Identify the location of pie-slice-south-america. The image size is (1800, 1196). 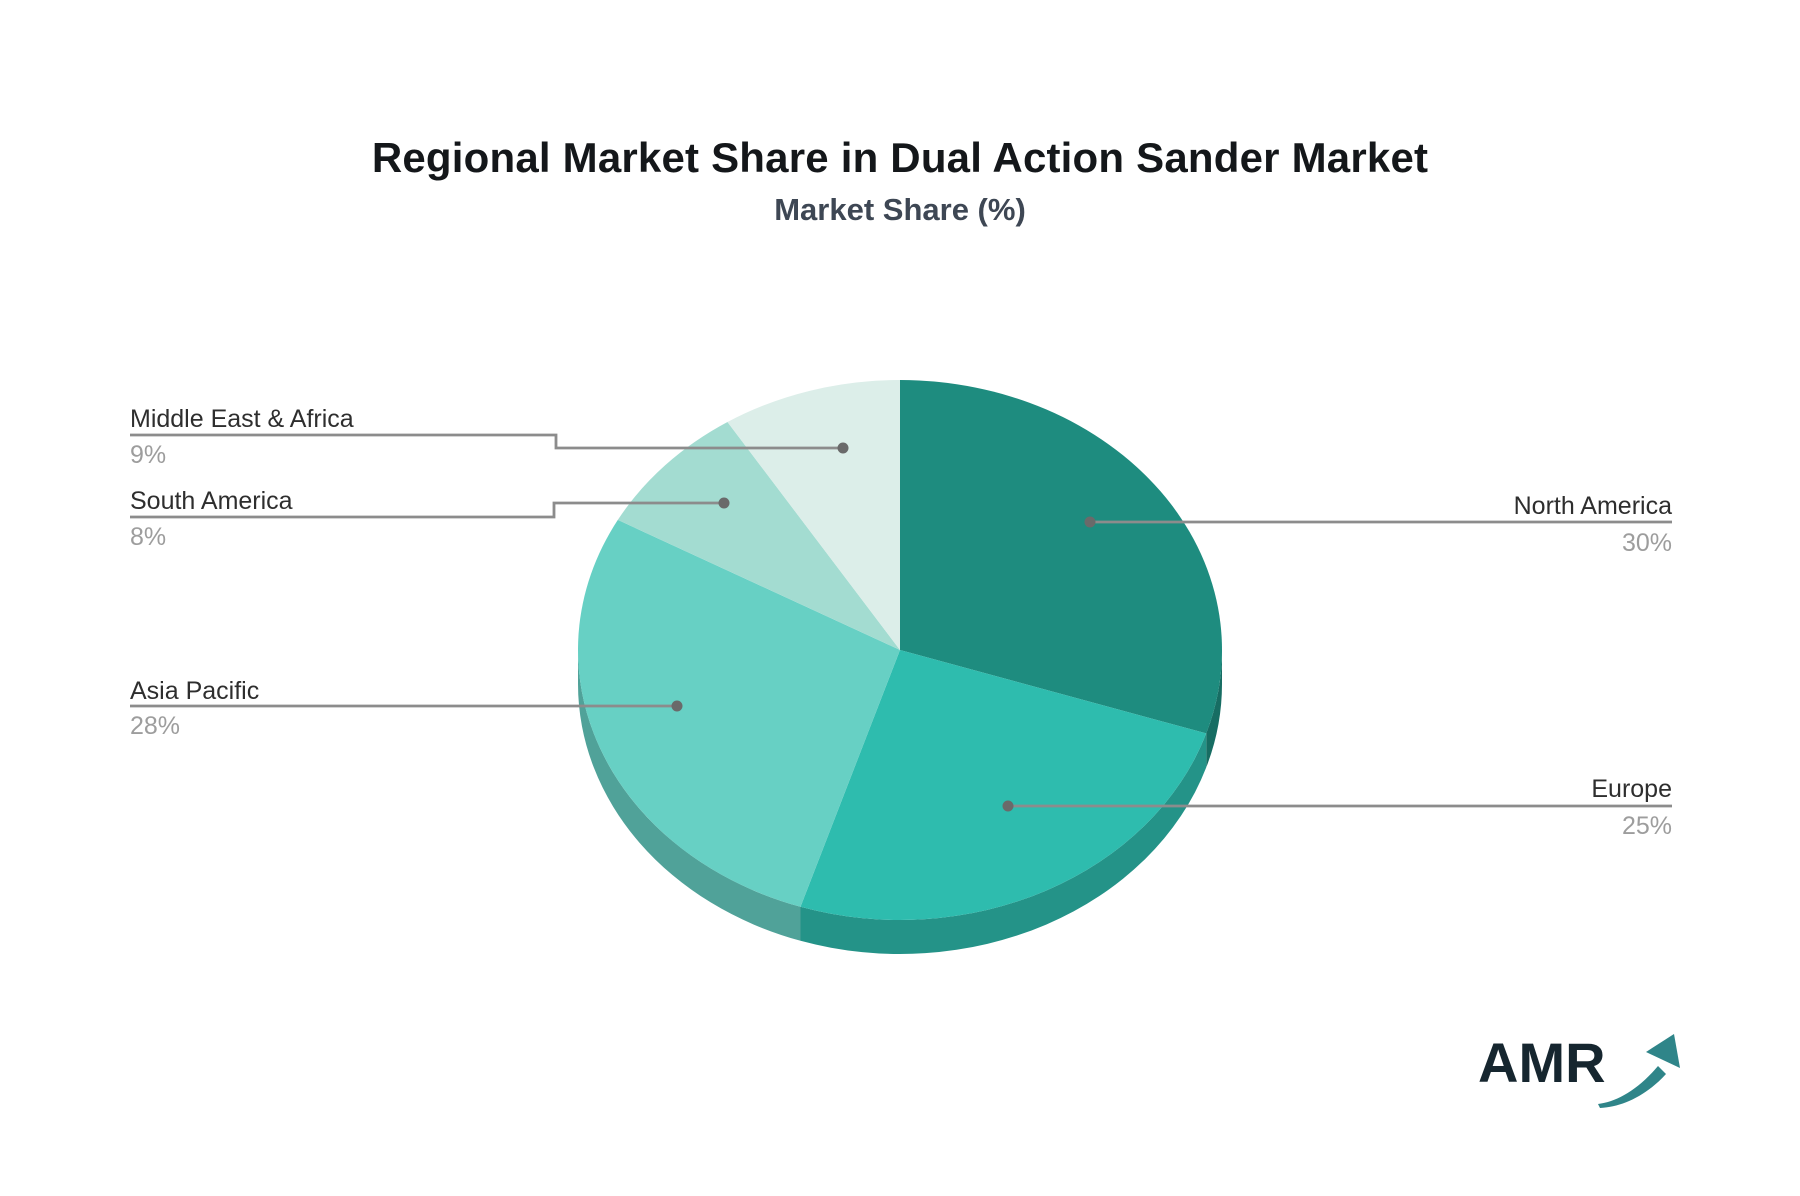
(758, 536).